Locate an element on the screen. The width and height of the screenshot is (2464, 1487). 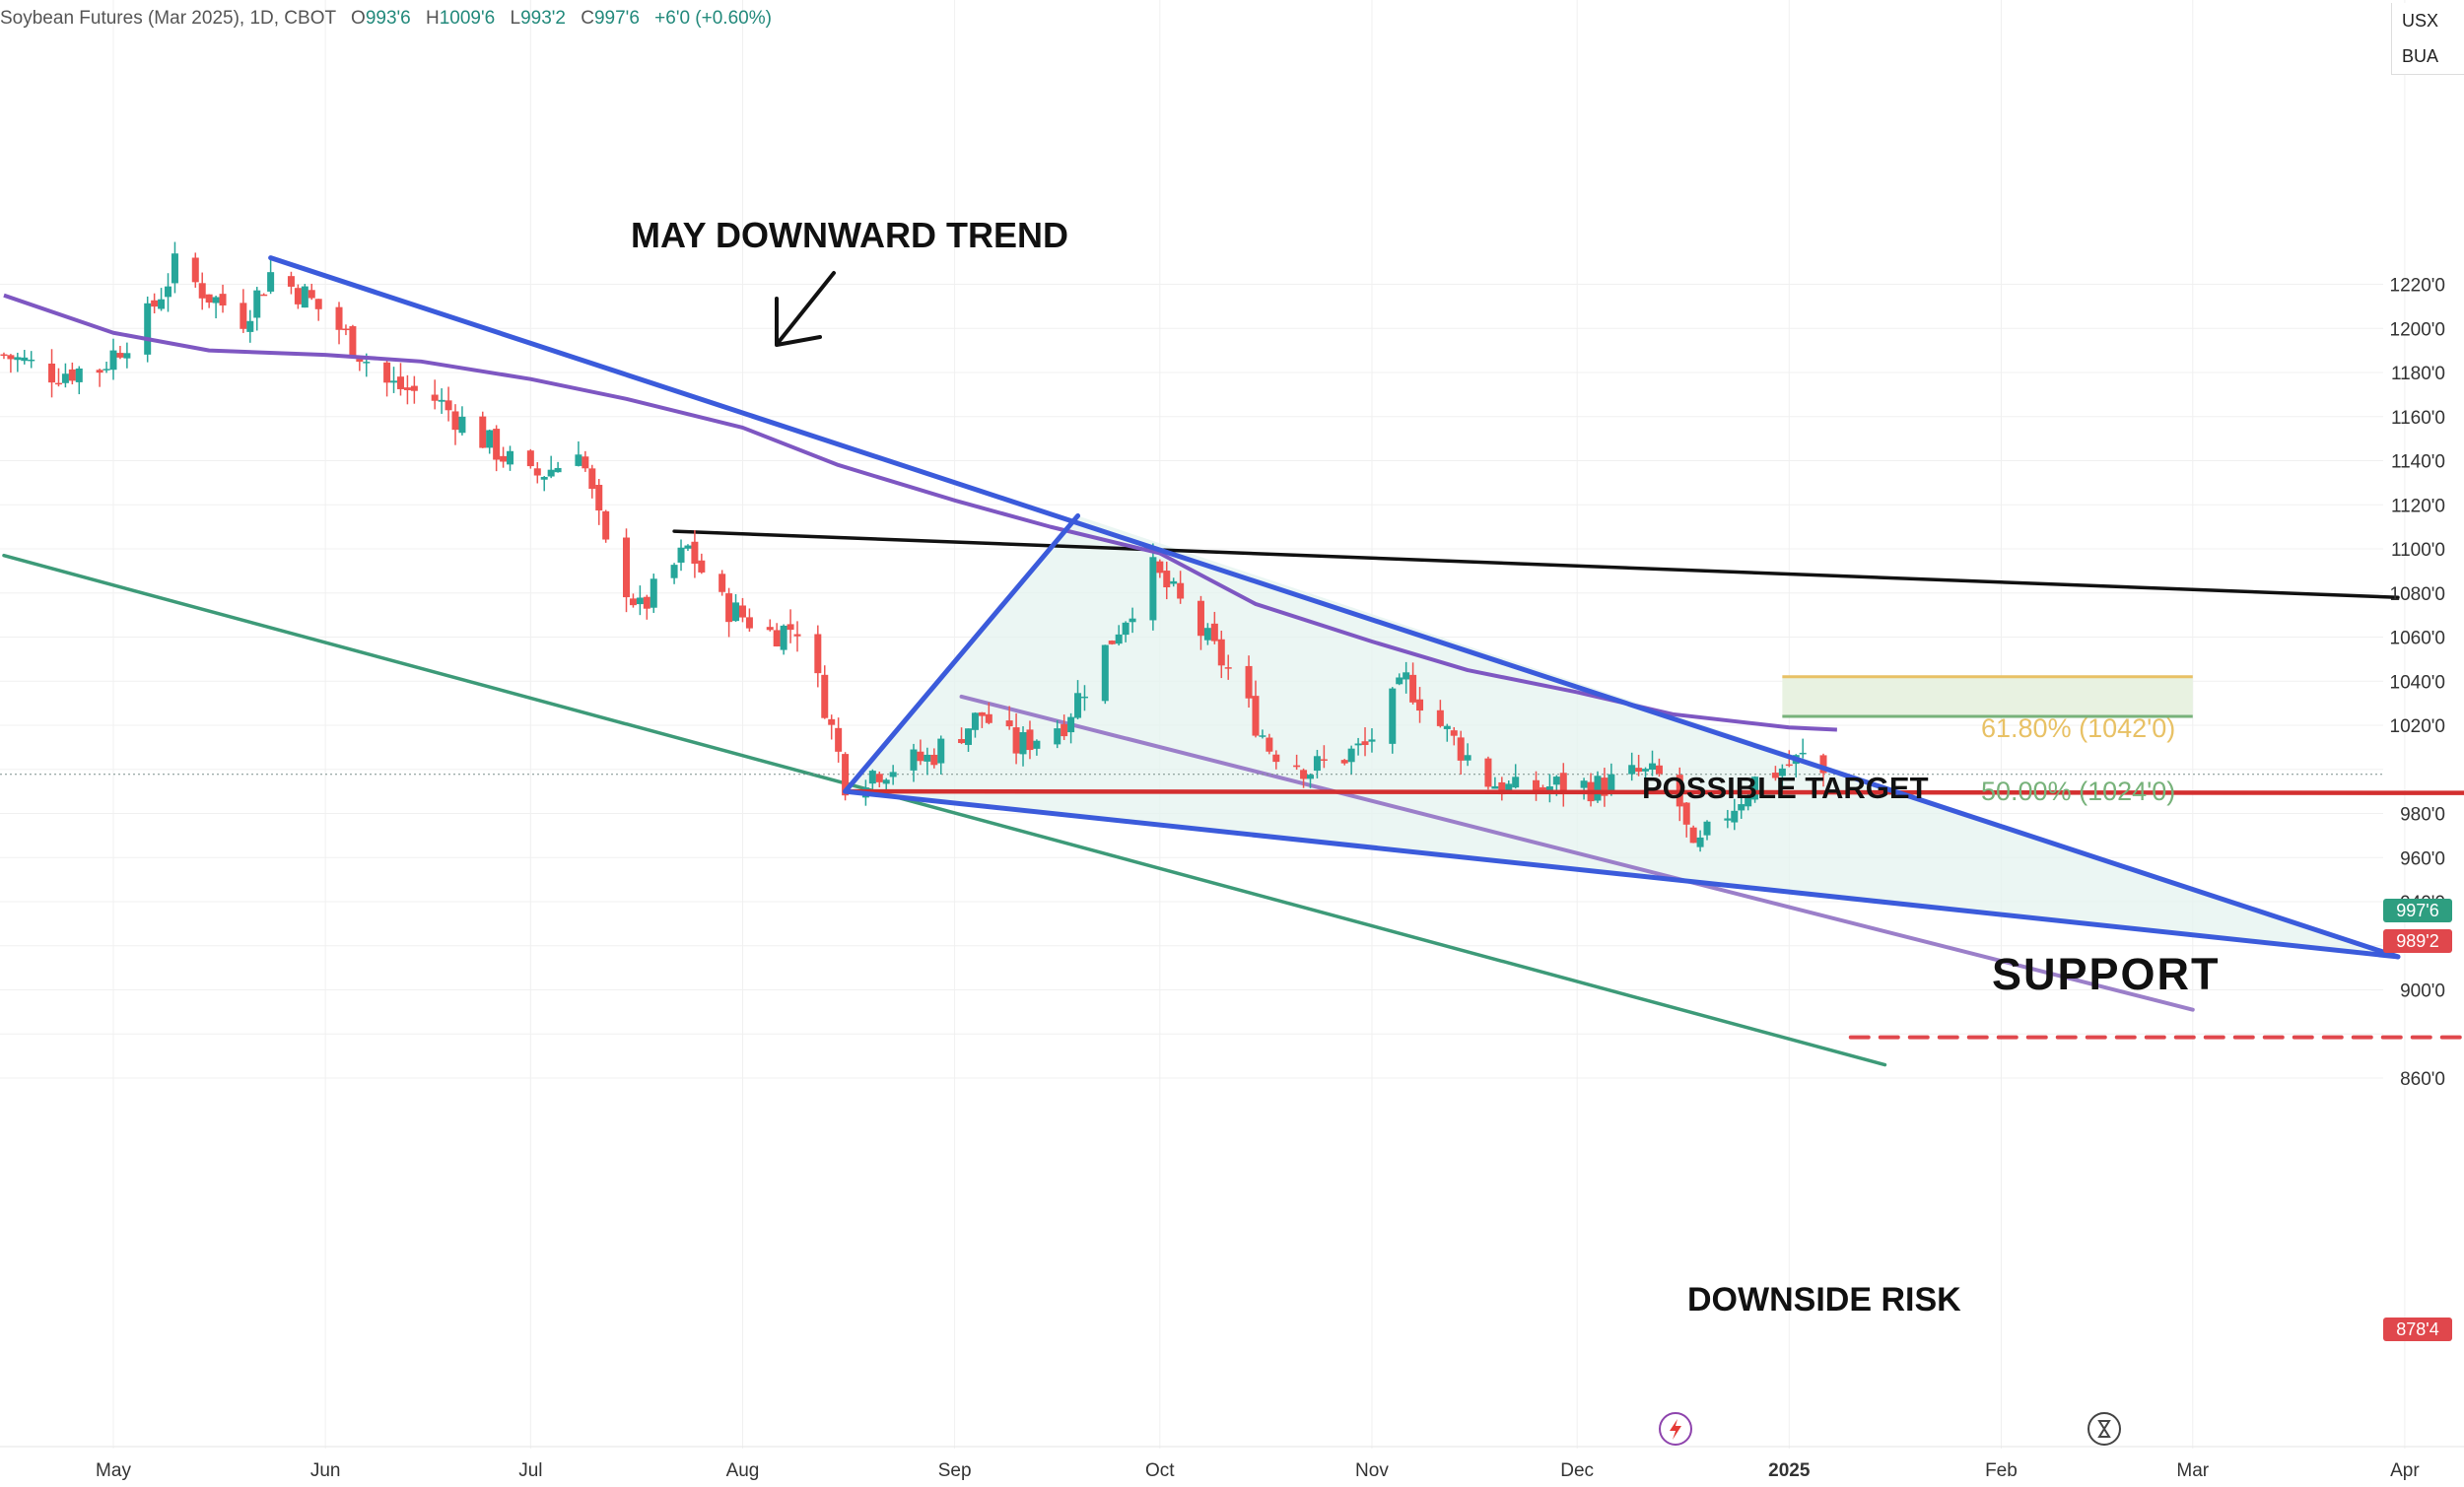
down-arrow-icon is located at coordinates (805, 309).